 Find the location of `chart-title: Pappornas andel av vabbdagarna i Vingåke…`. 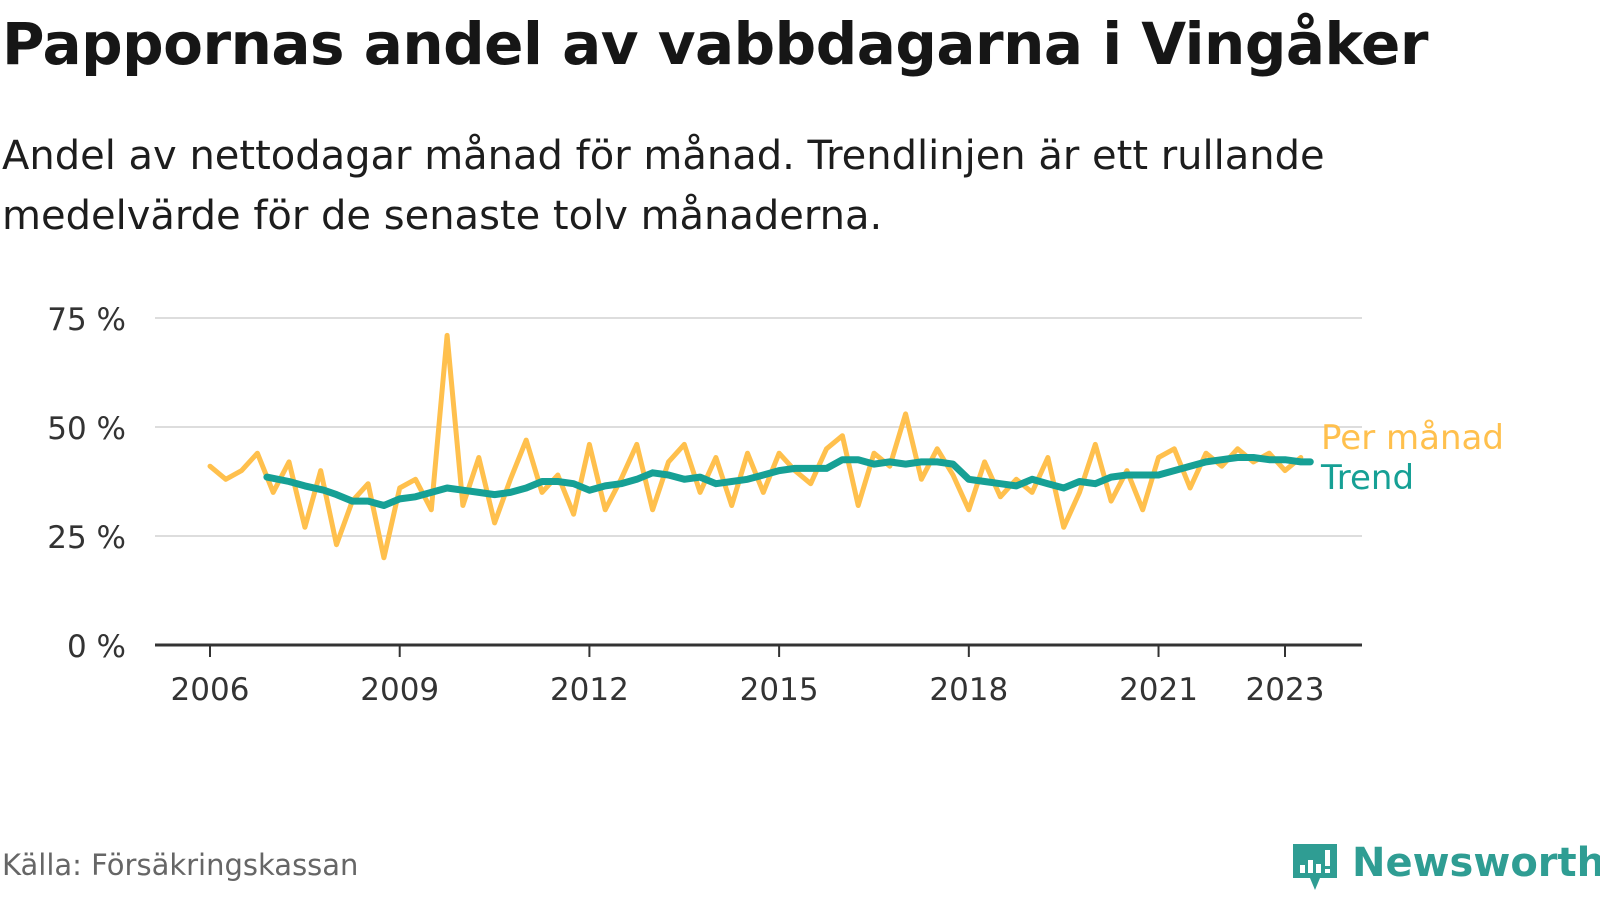

chart-title: Pappornas andel av vabbdagarna i Vingåke… is located at coordinates (715, 44).